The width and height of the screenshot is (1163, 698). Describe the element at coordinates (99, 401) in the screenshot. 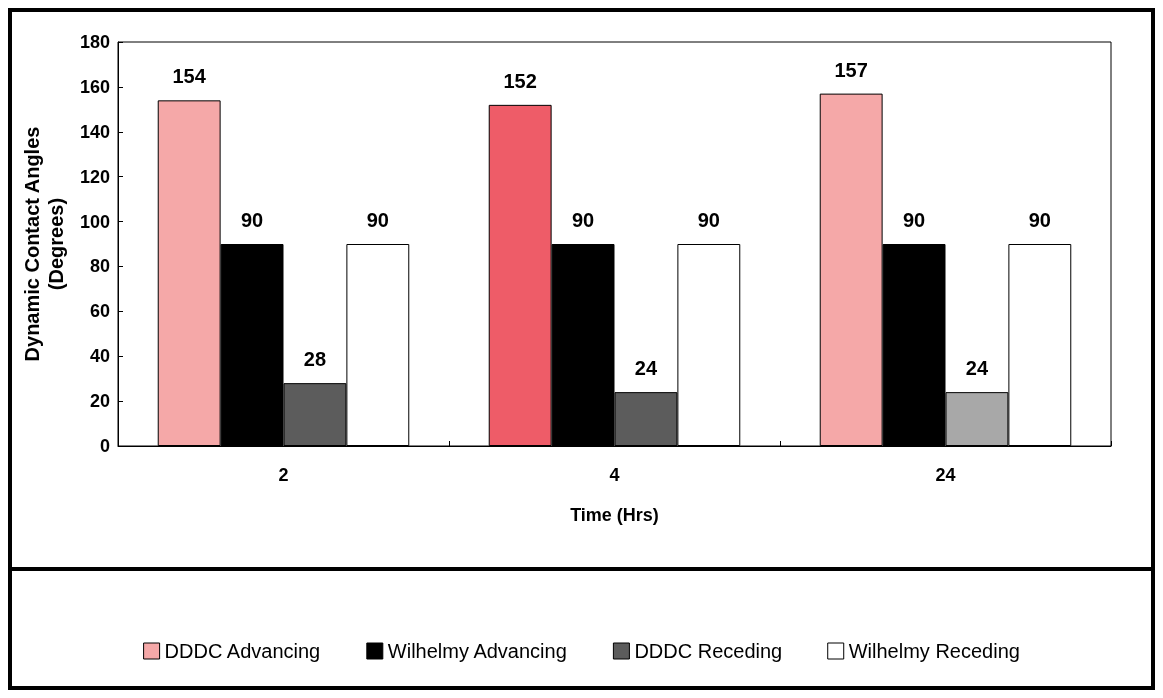

I see `y-tick-label: 20` at that location.